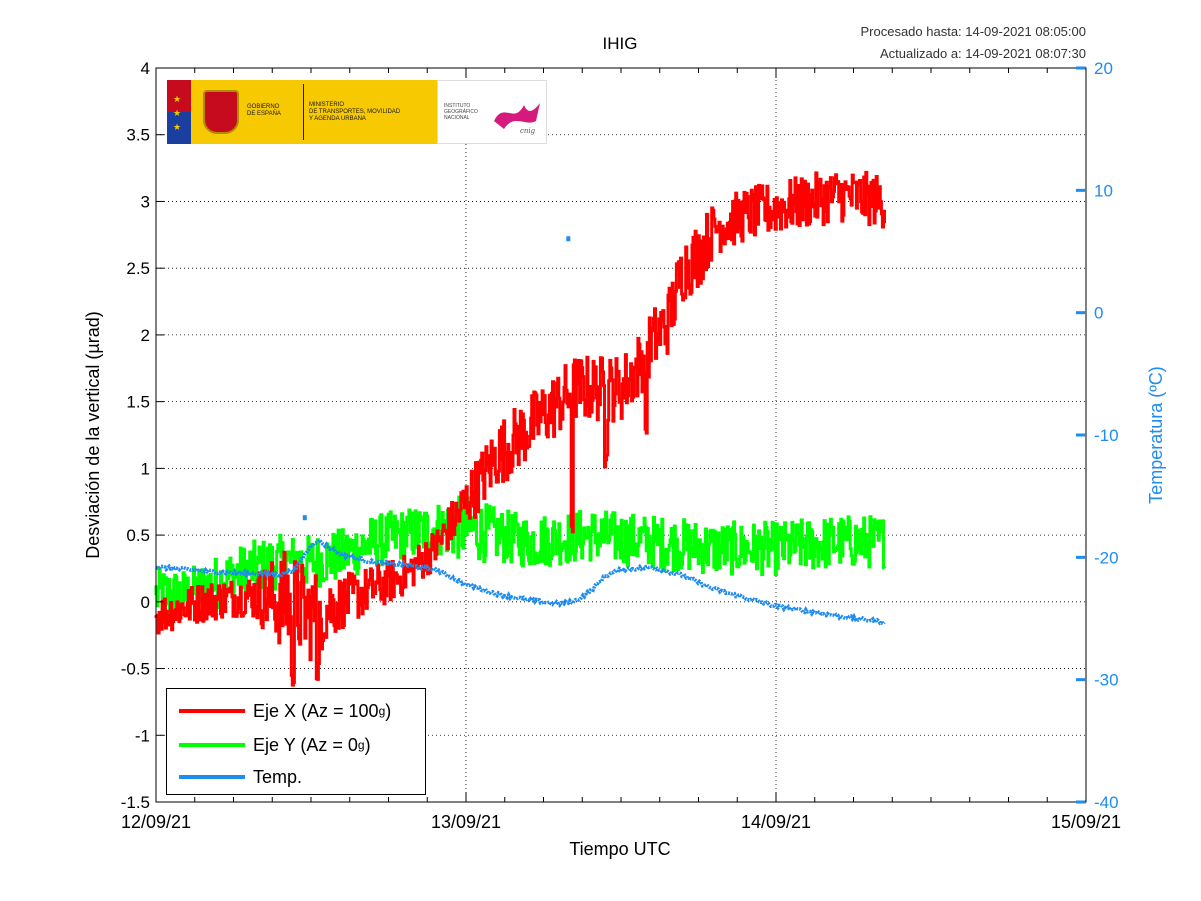 This screenshot has height=901, width=1201. I want to click on gov-line-1: GOBIERNO, so click(263, 107).